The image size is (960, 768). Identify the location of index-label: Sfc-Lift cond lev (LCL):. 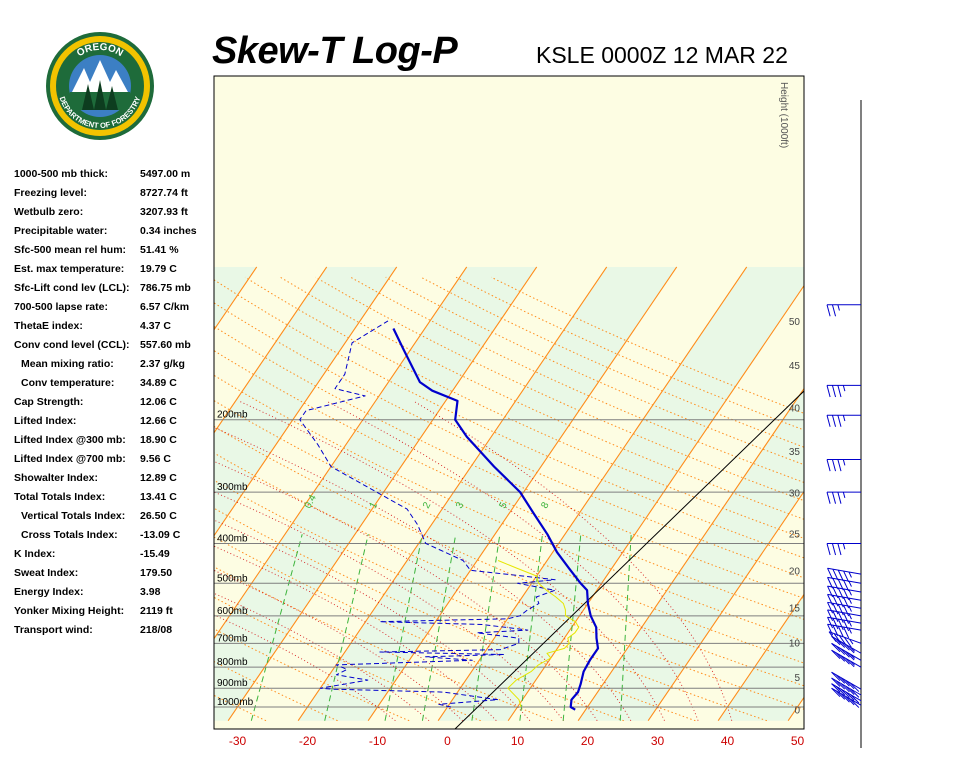
(72, 288).